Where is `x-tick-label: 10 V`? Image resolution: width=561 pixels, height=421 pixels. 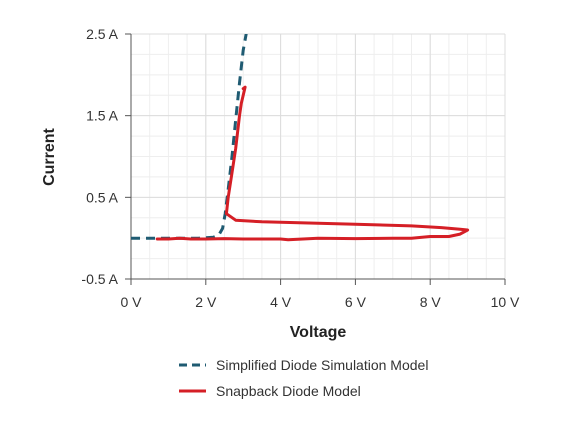
x-tick-label: 10 V is located at coordinates (505, 302).